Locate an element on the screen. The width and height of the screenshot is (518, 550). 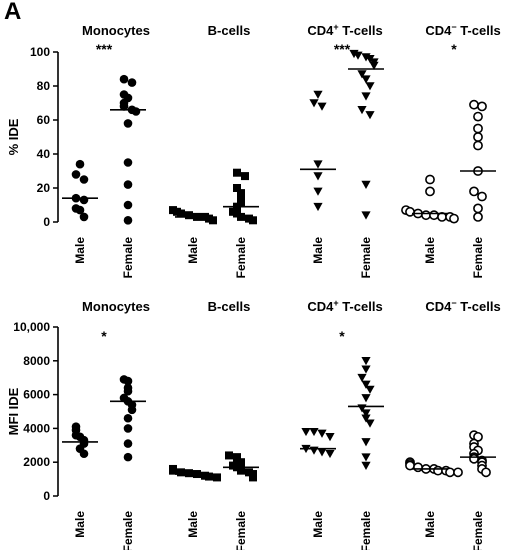
y-tick-label: 2000 is located at coordinates (36, 462).